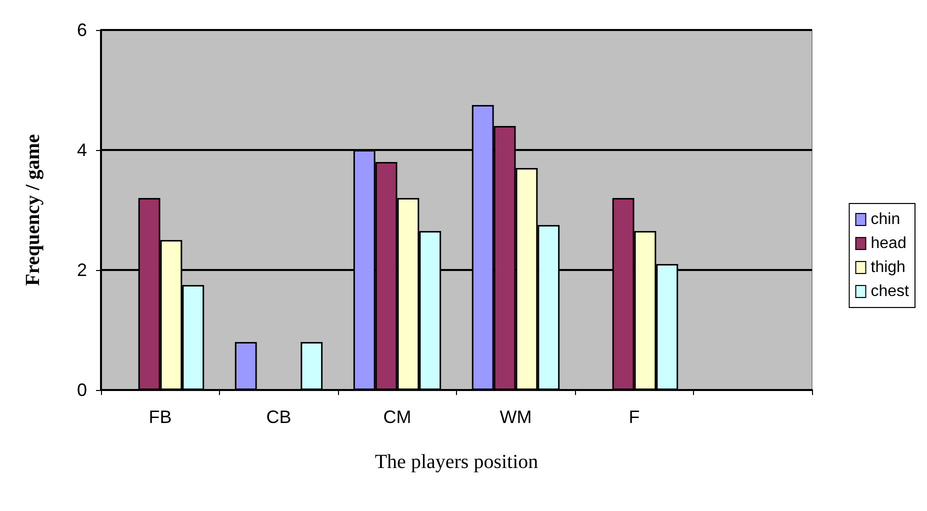 The height and width of the screenshot is (511, 927). I want to click on x-tick-label: CM, so click(397, 417).